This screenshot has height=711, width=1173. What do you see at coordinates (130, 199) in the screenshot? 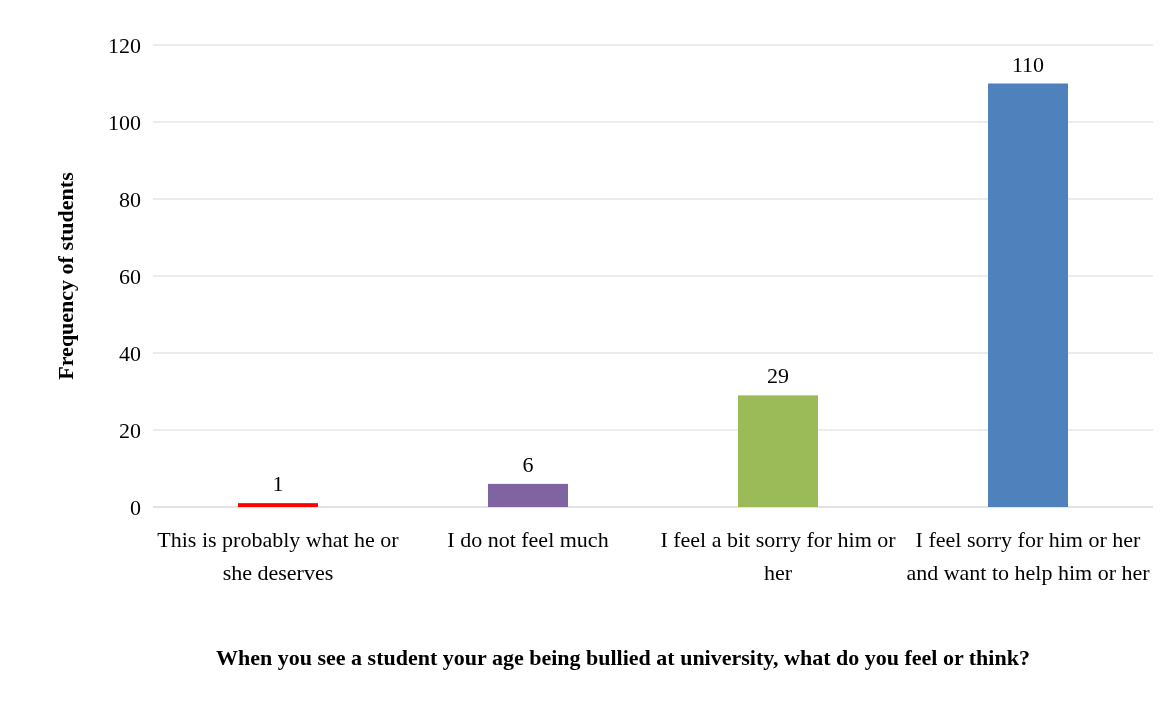
I see `y-tick-label: 80` at bounding box center [130, 199].